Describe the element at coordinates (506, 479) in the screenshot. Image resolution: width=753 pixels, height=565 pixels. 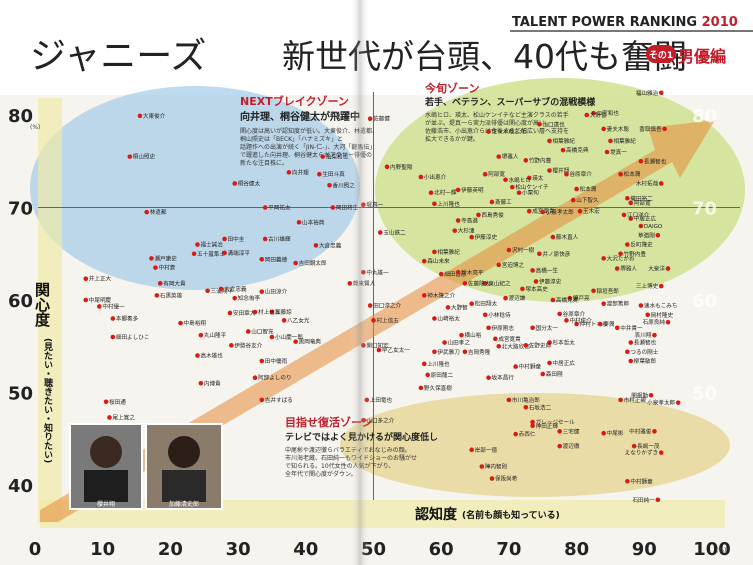
I see `point-label: 保阪尚希` at that location.